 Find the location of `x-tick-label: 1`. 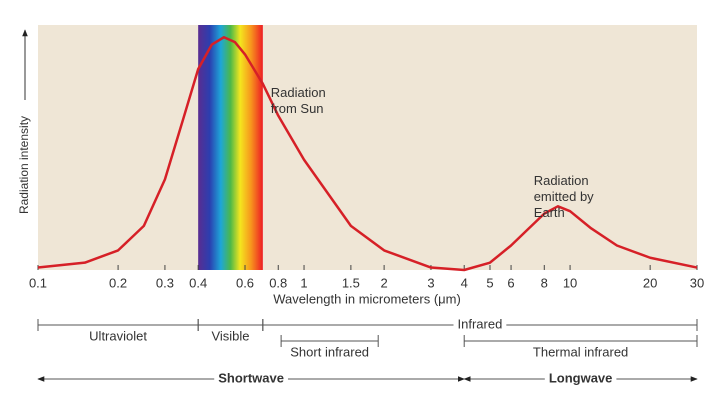

x-tick-label: 1 is located at coordinates (303, 282).